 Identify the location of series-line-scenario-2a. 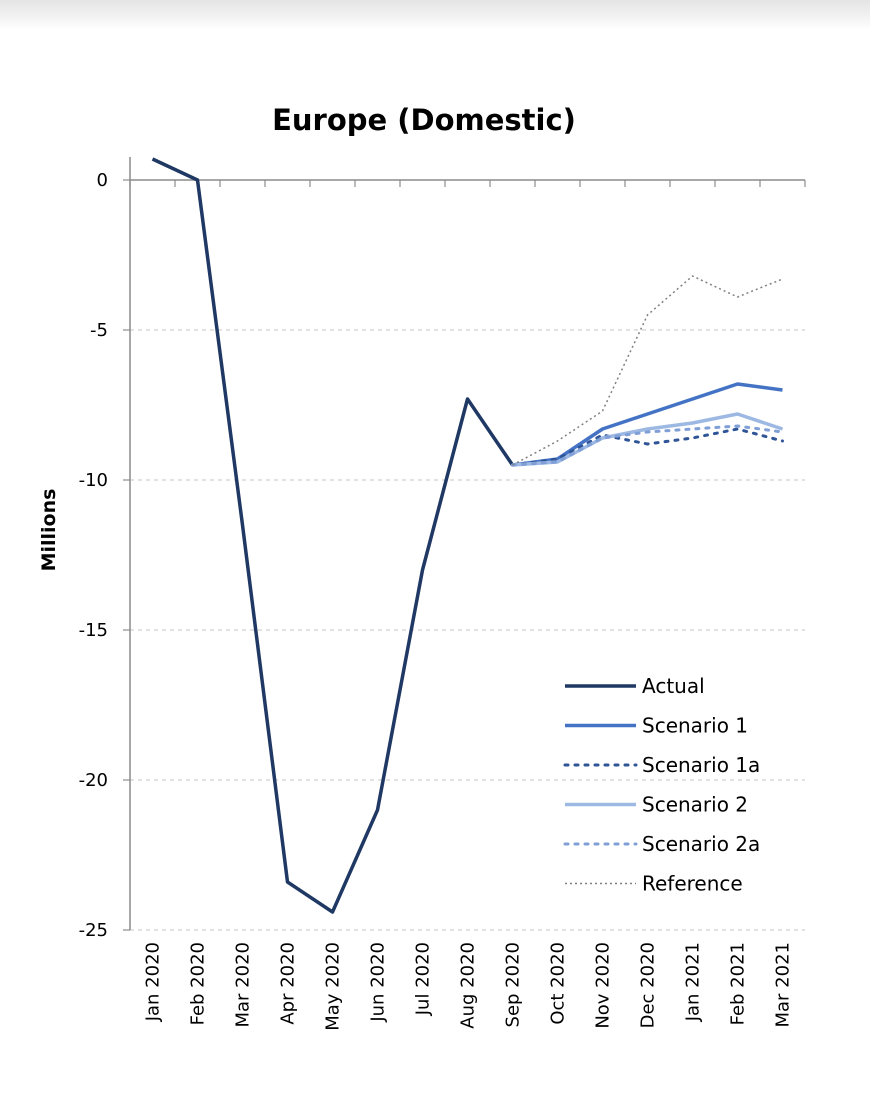
(647, 445).